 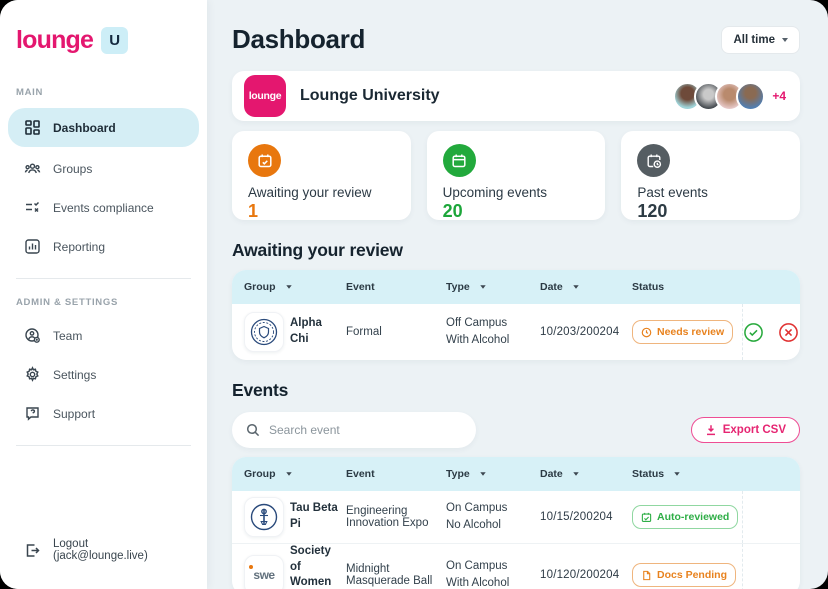 What do you see at coordinates (67, 302) in the screenshot?
I see `nav-section-admin-label: ADMIN & SETTINGS` at bounding box center [67, 302].